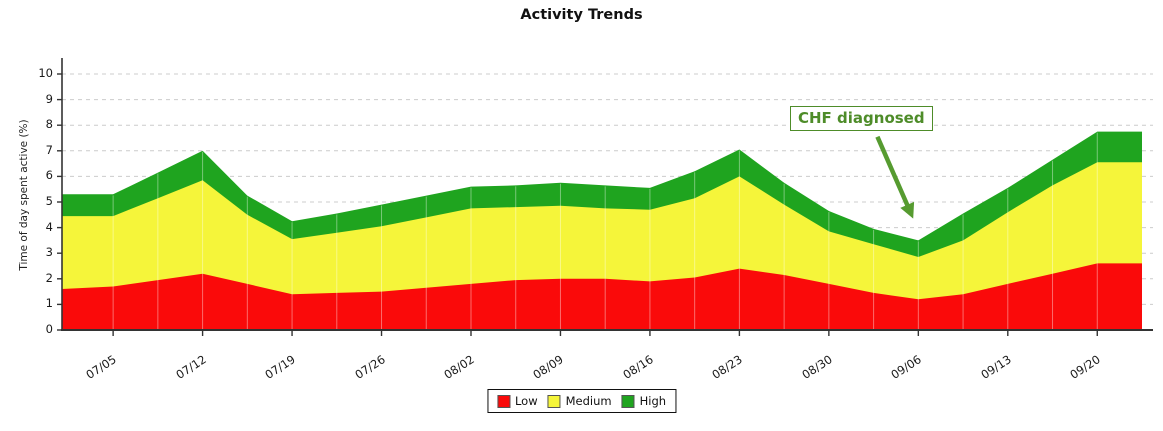 The height and width of the screenshot is (431, 1163). Describe the element at coordinates (628, 401) in the screenshot. I see `legend-swatch-high` at that location.